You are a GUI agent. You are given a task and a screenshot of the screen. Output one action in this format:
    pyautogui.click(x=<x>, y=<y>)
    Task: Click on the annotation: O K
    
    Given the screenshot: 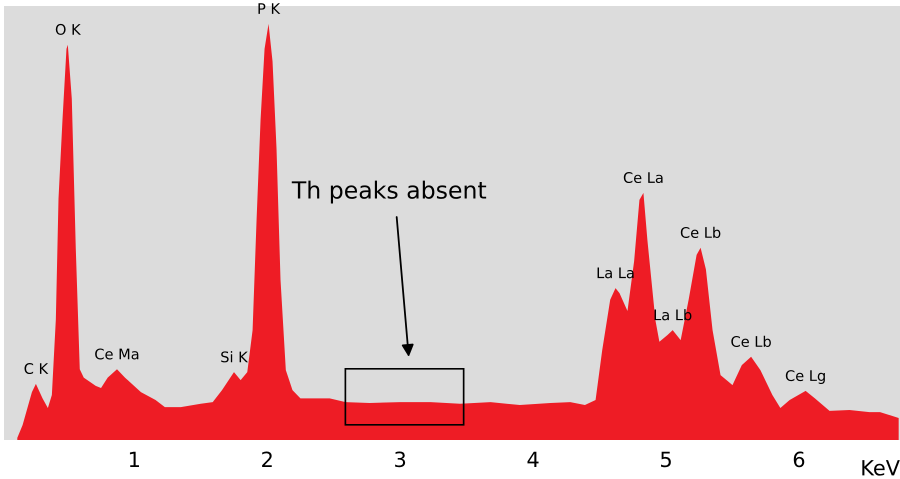 What is the action you would take?
    pyautogui.click(x=68, y=29)
    